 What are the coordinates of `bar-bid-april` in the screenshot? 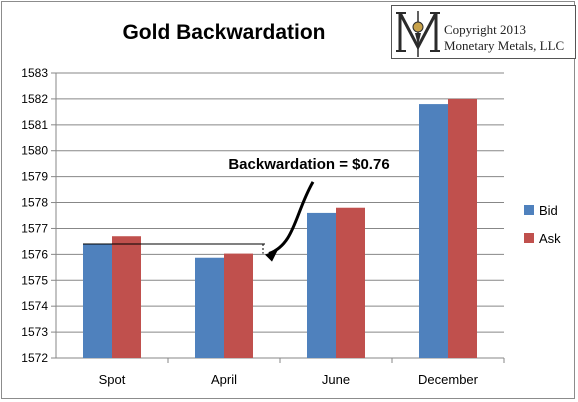 It's located at (209, 307).